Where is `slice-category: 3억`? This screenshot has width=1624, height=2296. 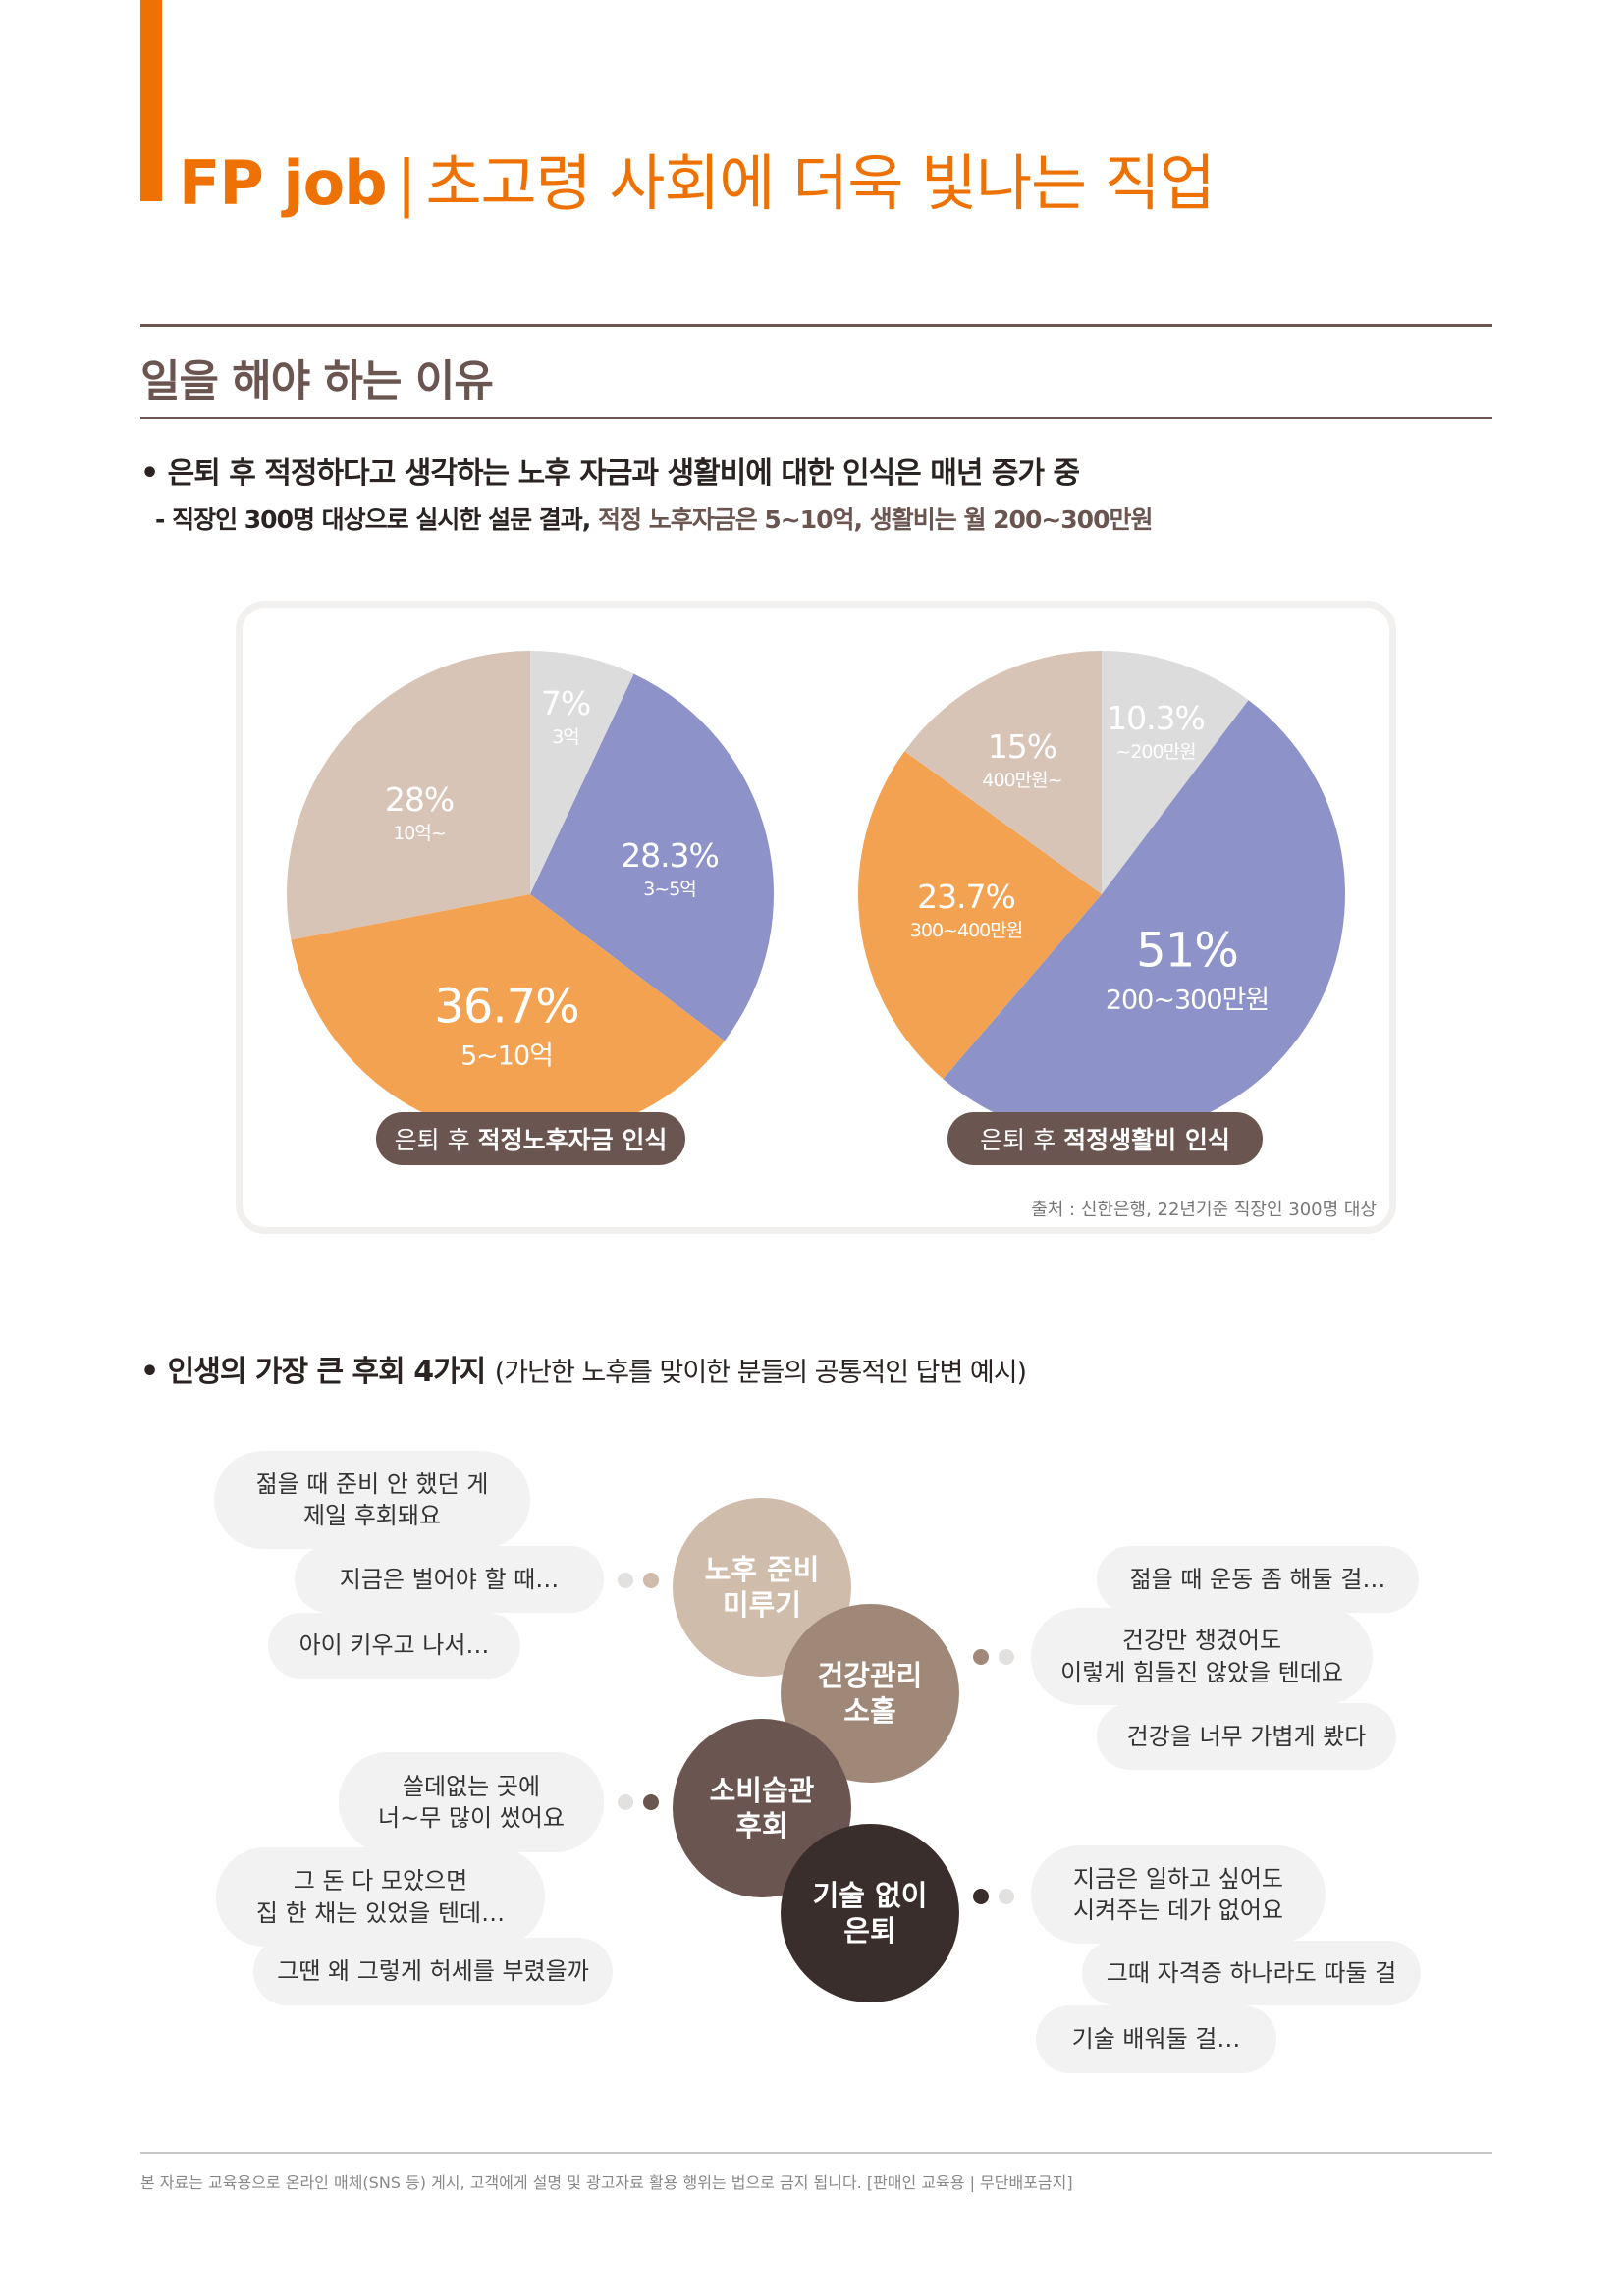
slice-category: 3억 is located at coordinates (566, 737).